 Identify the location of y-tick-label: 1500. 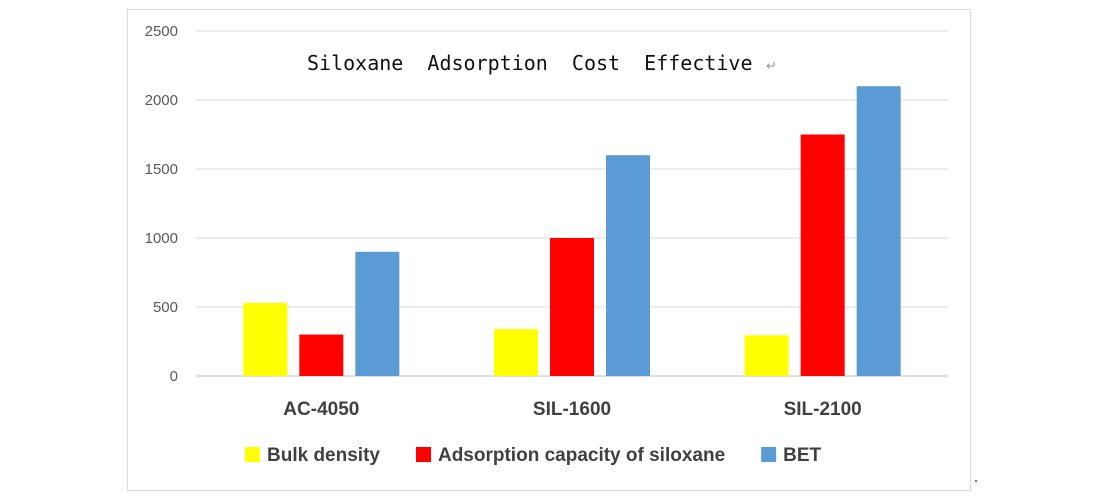
(161, 169).